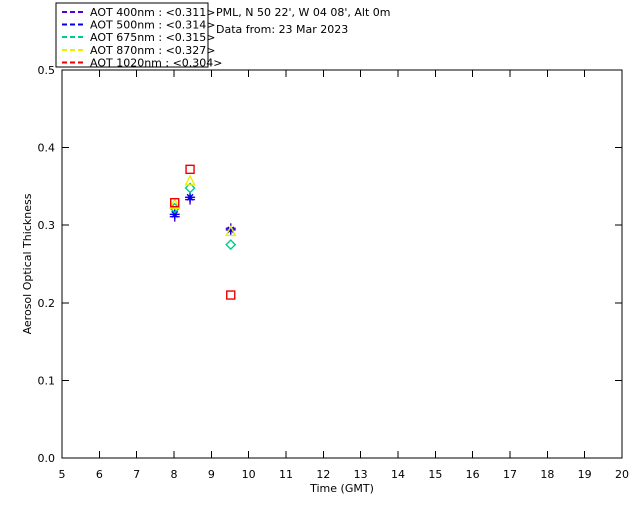 The height and width of the screenshot is (512, 640). I want to click on series-aot-675nm, so click(203, 216).